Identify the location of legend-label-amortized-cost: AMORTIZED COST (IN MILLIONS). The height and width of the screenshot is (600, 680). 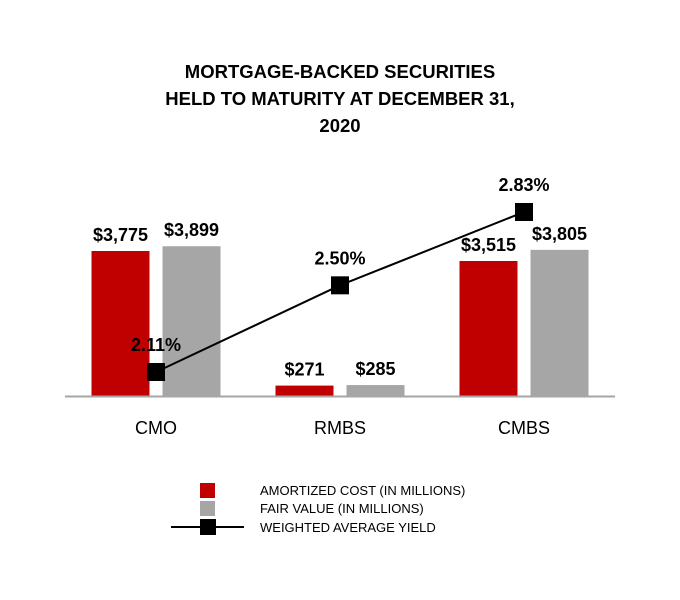
(362, 490).